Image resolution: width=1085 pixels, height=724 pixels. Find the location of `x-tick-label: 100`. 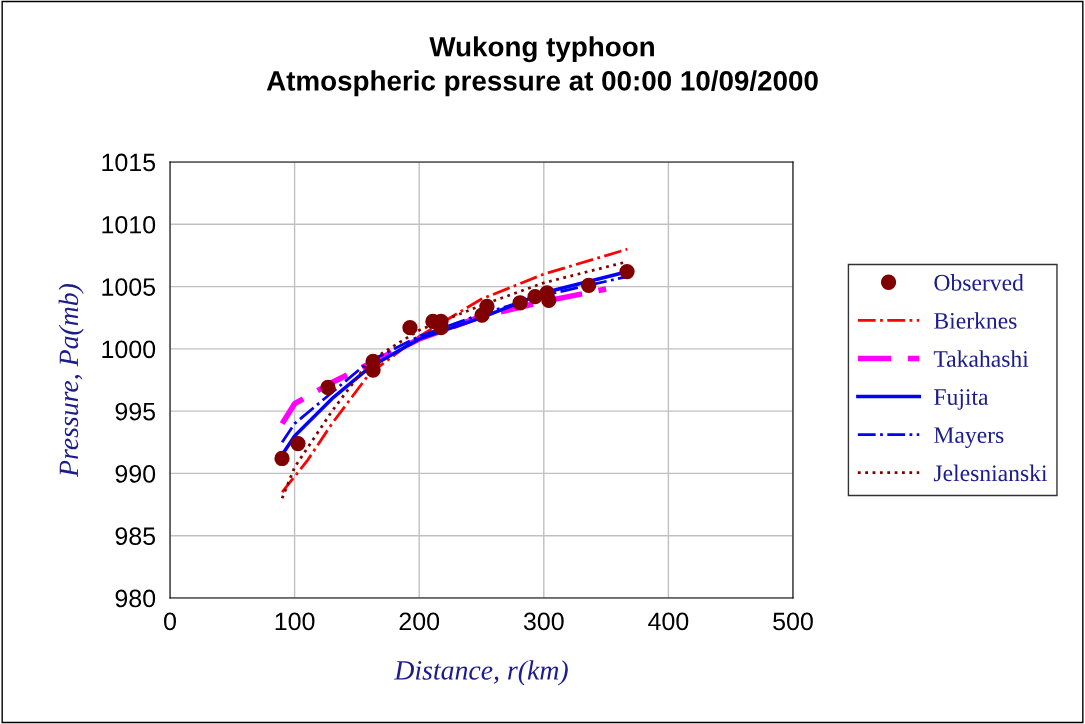

x-tick-label: 100 is located at coordinates (295, 621).